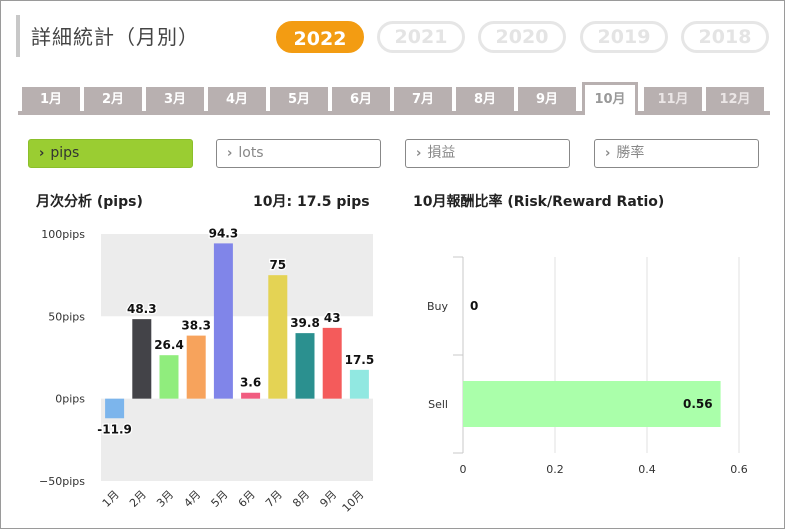  What do you see at coordinates (555, 469) in the screenshot?
I see `x-tick-label: 0.2` at bounding box center [555, 469].